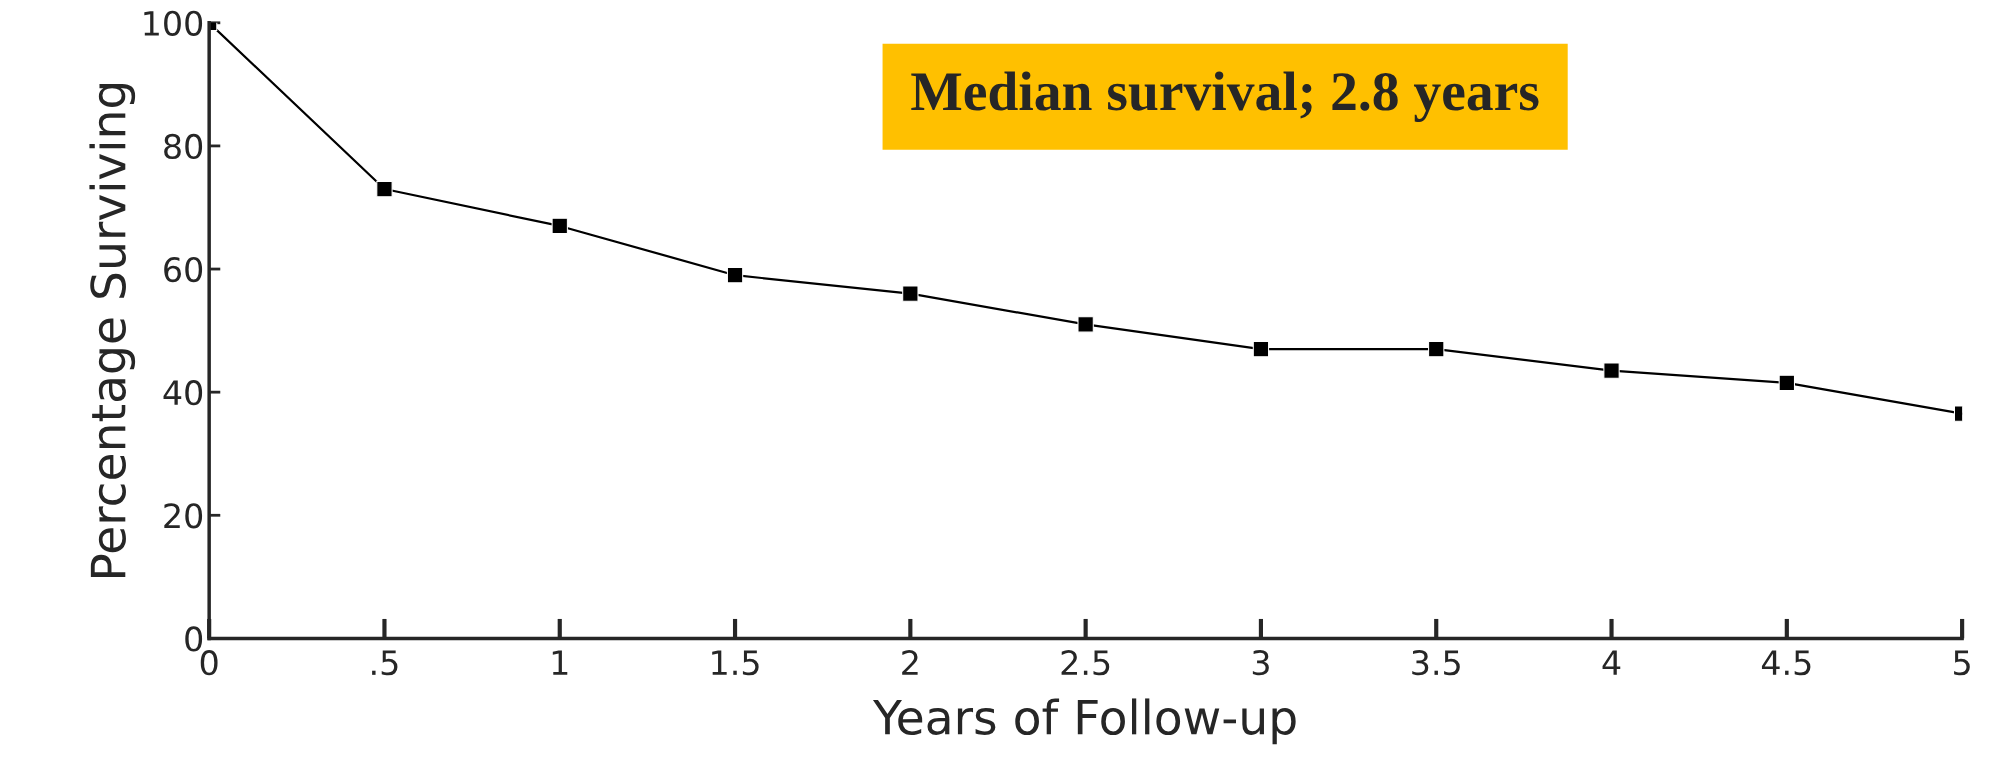 This screenshot has height=760, width=1992. What do you see at coordinates (183, 393) in the screenshot?
I see `y-tick-label: 40` at bounding box center [183, 393].